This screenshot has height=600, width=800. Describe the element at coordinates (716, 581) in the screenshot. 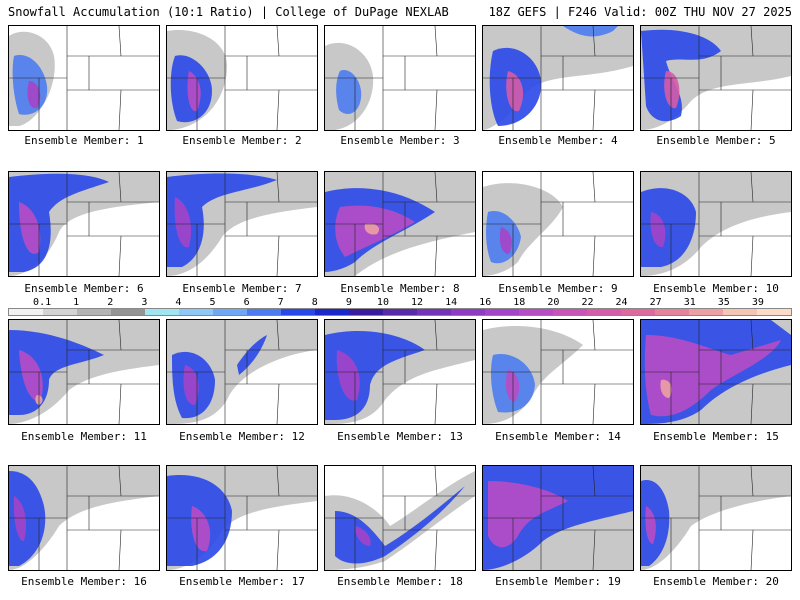

I see `ensemble-member-label: Ensemble Member: 20` at that location.